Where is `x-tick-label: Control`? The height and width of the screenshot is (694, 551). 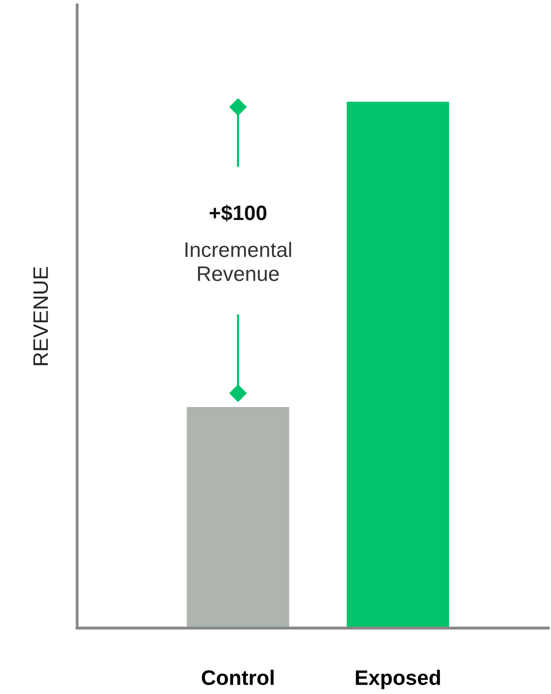 x-tick-label: Control is located at coordinates (238, 678).